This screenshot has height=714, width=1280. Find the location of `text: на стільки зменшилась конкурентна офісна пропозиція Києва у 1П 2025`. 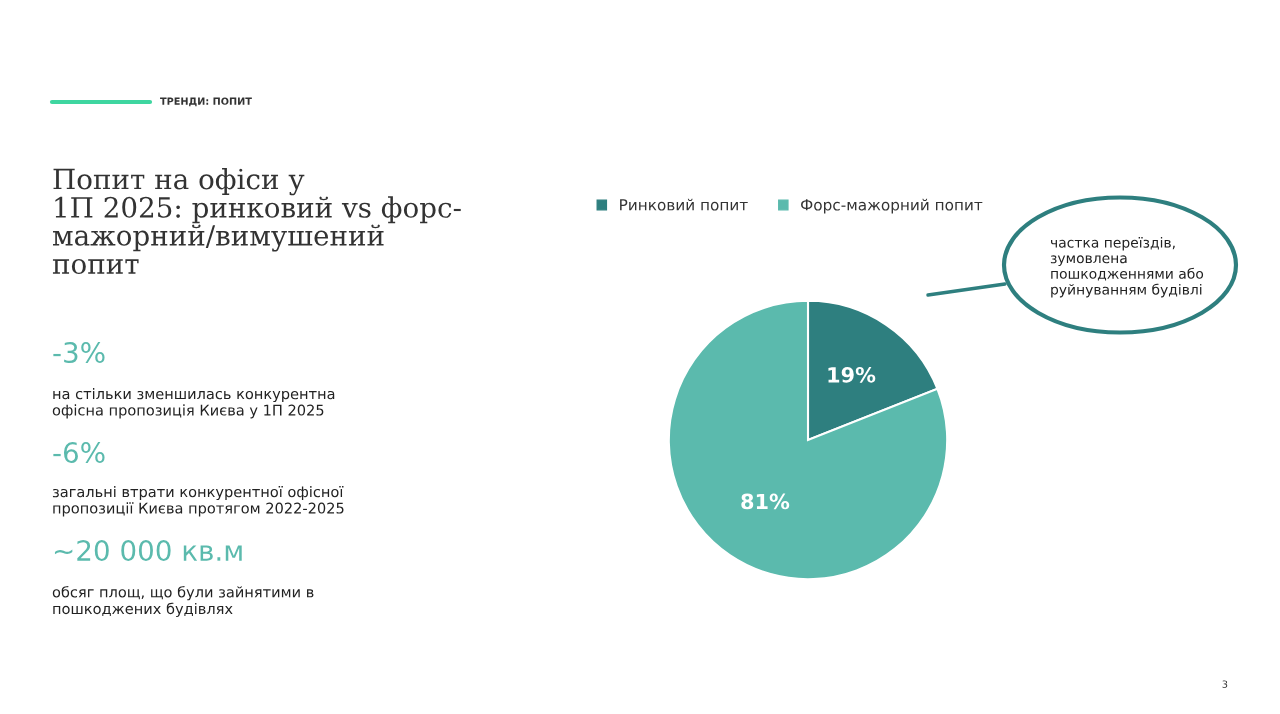

text: на стільки зменшилась конкурентна офісна пропозиція Києва у 1П 2025 is located at coordinates (193, 403).